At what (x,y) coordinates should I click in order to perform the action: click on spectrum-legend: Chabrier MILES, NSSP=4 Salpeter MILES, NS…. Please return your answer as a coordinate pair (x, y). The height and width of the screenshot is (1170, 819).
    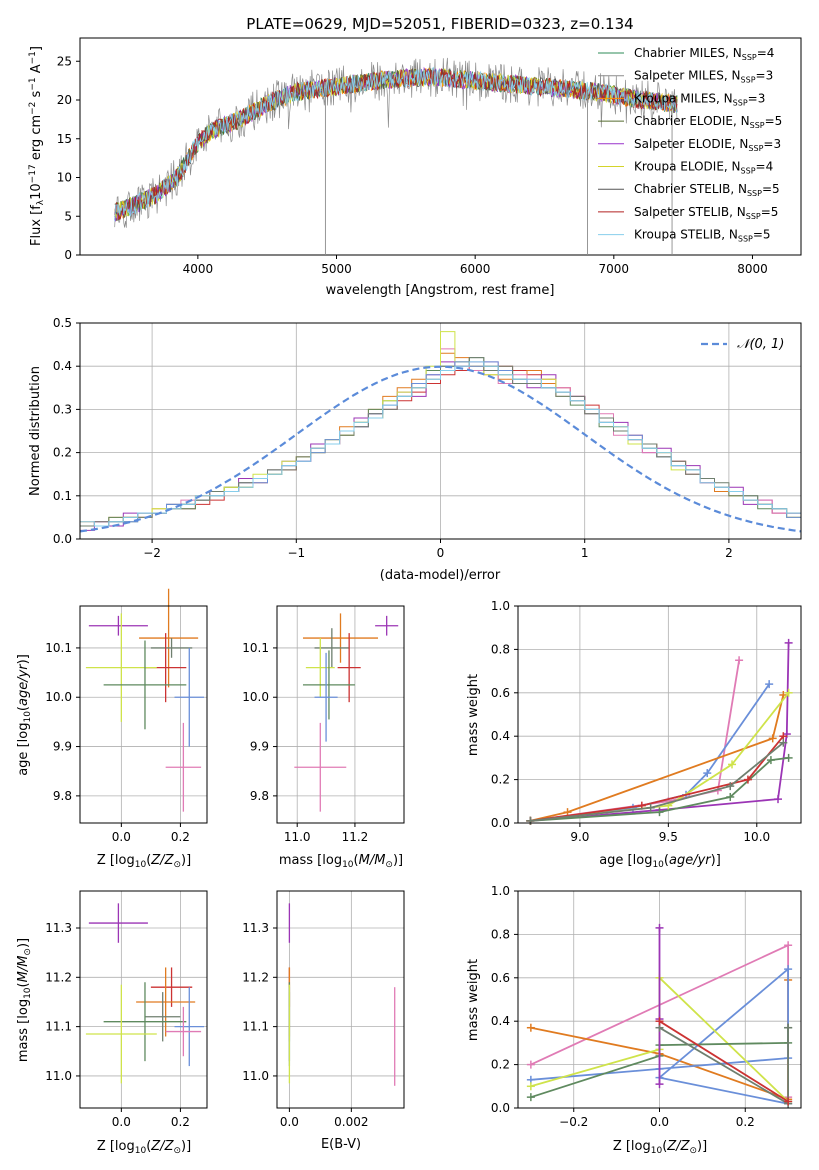
    Looking at the image, I should click on (690, 145).